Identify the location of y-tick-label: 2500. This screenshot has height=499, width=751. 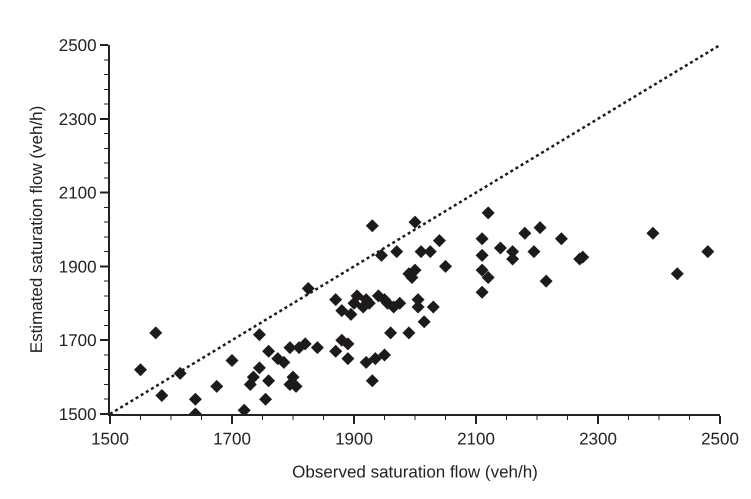
(77, 45).